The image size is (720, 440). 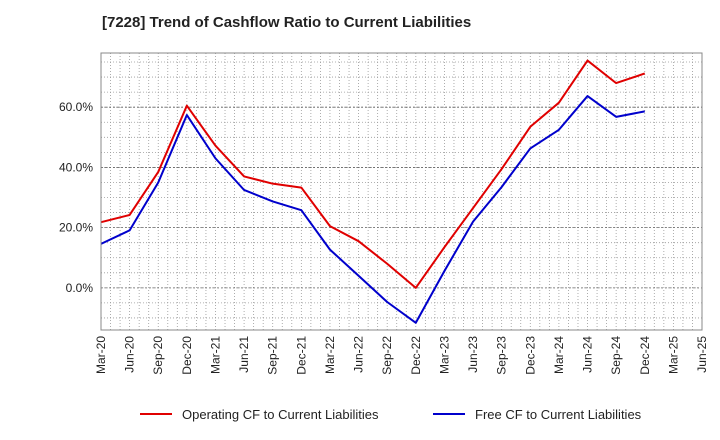 I want to click on x-tick-label: Jun-20, so click(x=130, y=354).